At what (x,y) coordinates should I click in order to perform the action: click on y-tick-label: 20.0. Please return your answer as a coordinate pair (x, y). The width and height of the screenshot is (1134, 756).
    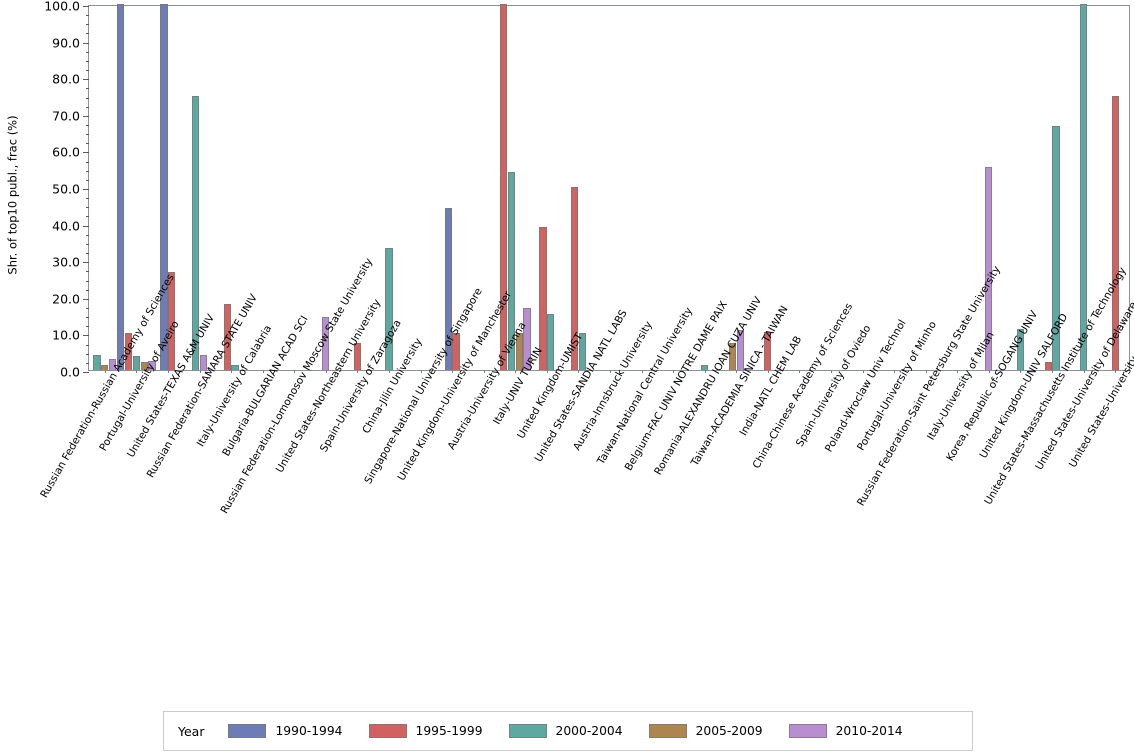
    Looking at the image, I should click on (66, 299).